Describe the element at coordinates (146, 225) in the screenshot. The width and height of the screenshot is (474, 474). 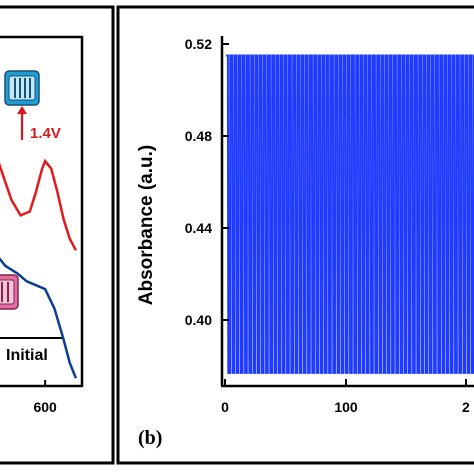
I see `panel-b-y-axis-label: Absorbance (a.u.)` at that location.